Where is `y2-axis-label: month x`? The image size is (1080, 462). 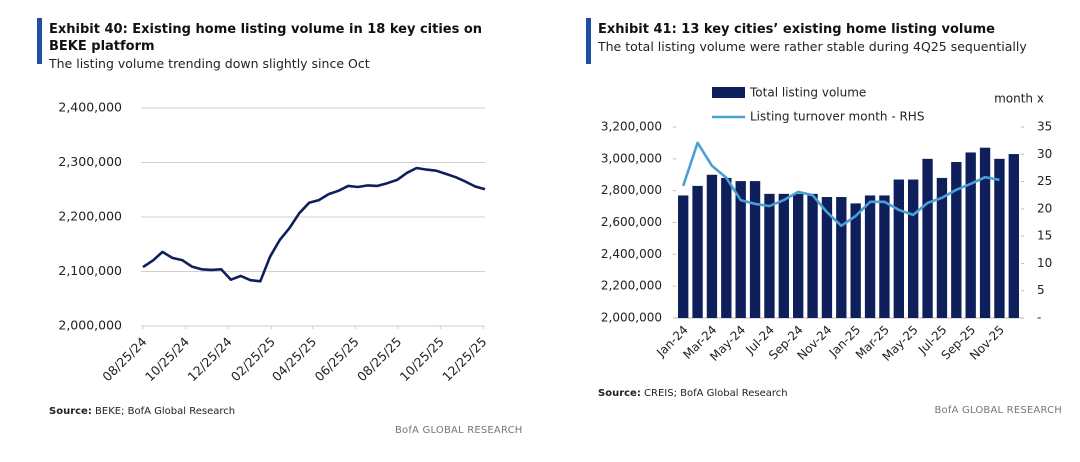 y2-axis-label: month x is located at coordinates (1019, 99).